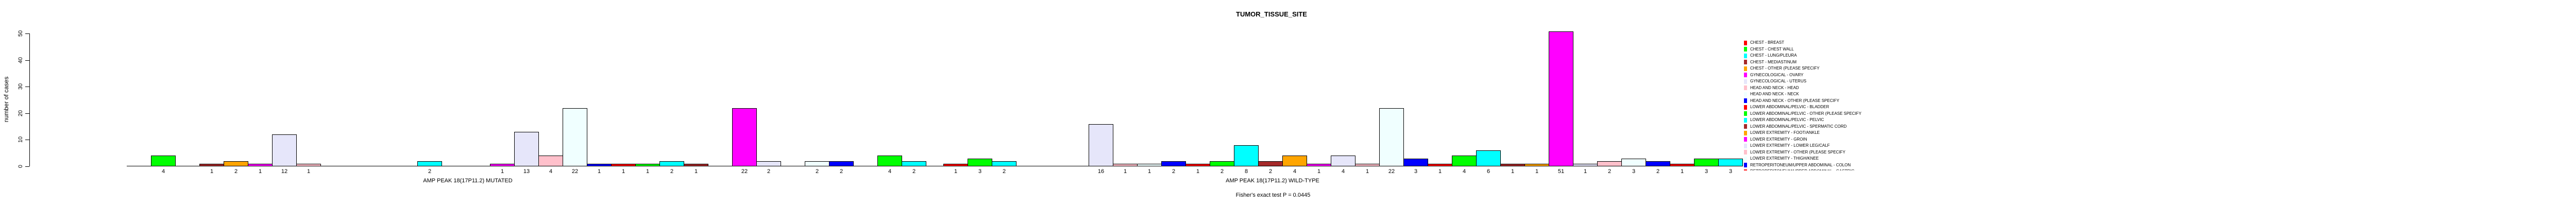  I want to click on legend-item: LOWER ABDOMINAL/PELVIC - BLADDER, so click(1852, 108).